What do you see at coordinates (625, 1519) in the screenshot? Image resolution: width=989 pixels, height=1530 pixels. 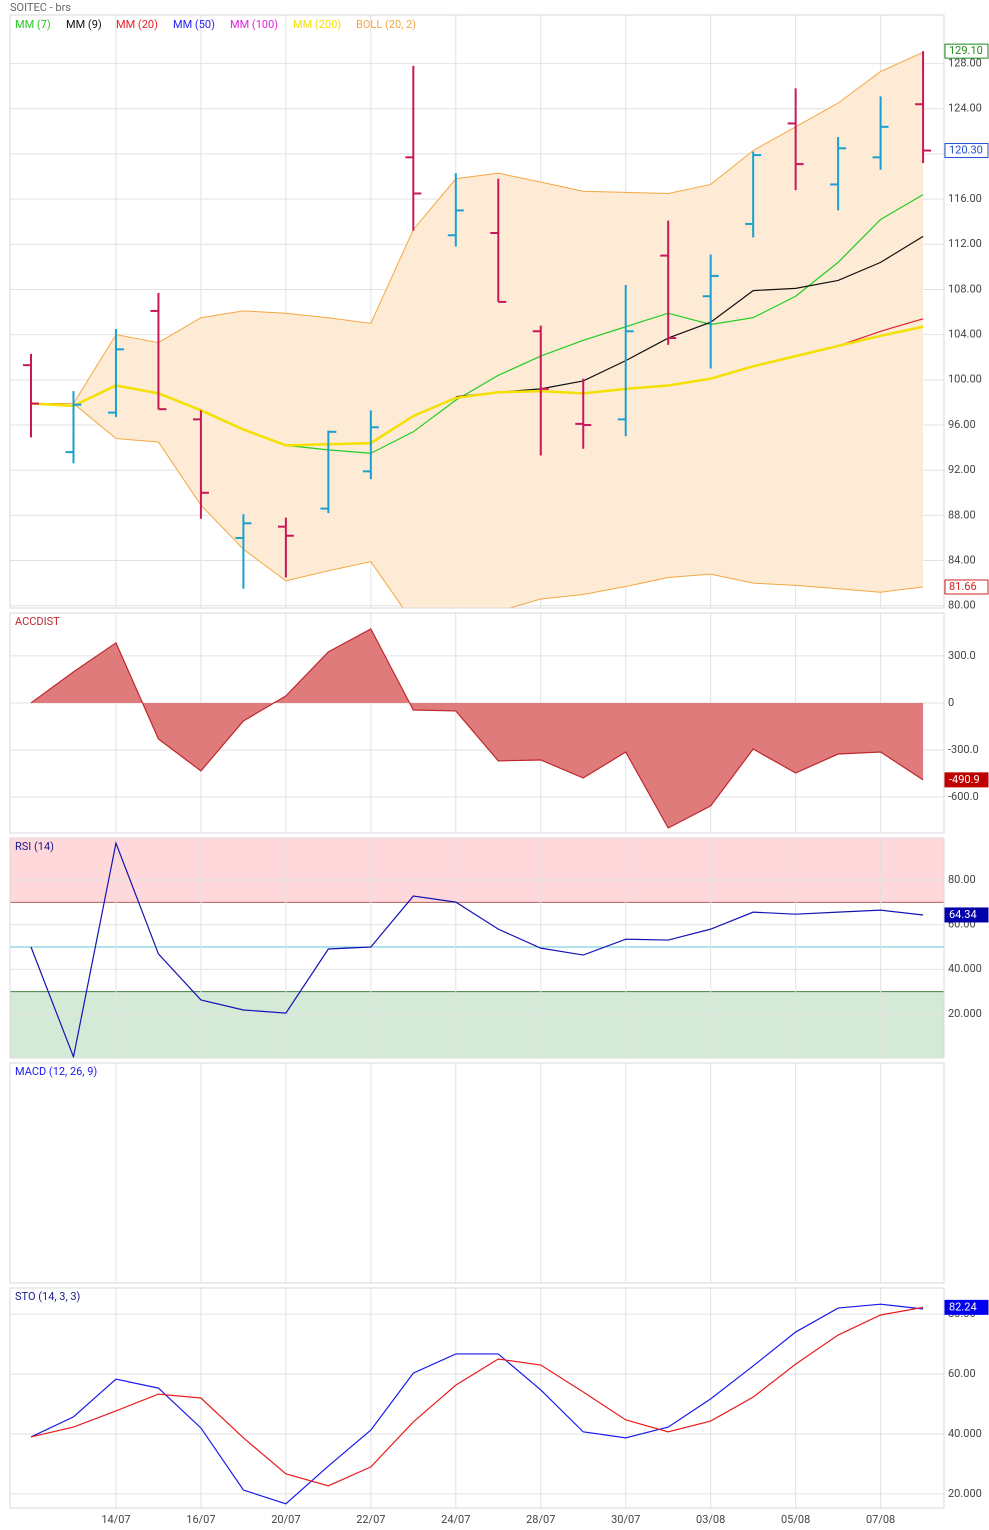 I see `x-tick-label: 30/07` at bounding box center [625, 1519].